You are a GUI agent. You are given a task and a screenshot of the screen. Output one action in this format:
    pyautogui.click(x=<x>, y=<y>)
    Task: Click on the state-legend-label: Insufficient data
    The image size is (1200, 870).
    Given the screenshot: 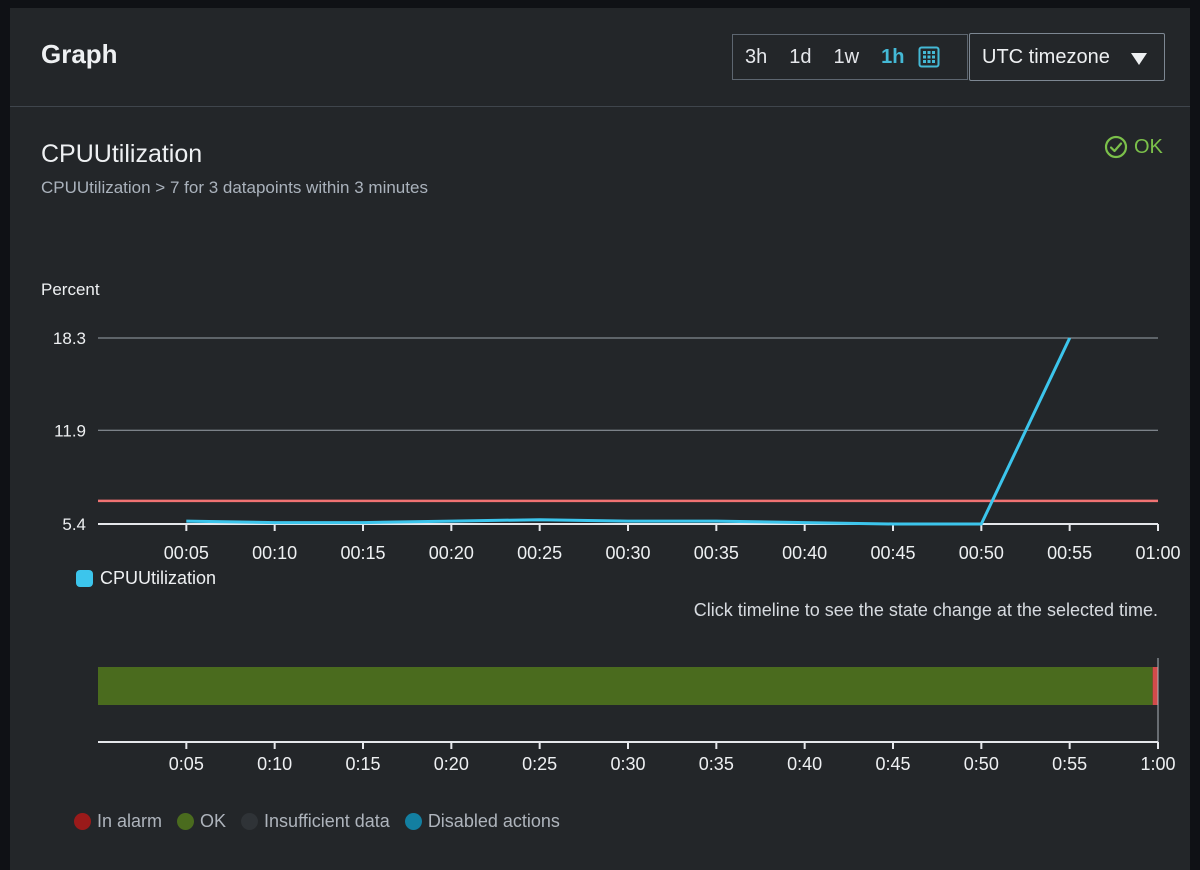 What is the action you would take?
    pyautogui.click(x=327, y=821)
    